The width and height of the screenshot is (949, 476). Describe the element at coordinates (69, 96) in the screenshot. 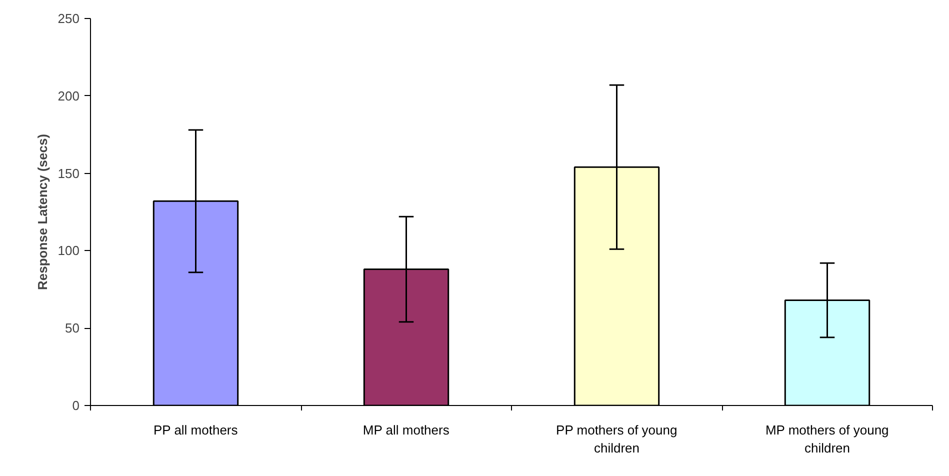

I see `y-tick-label: 200` at that location.